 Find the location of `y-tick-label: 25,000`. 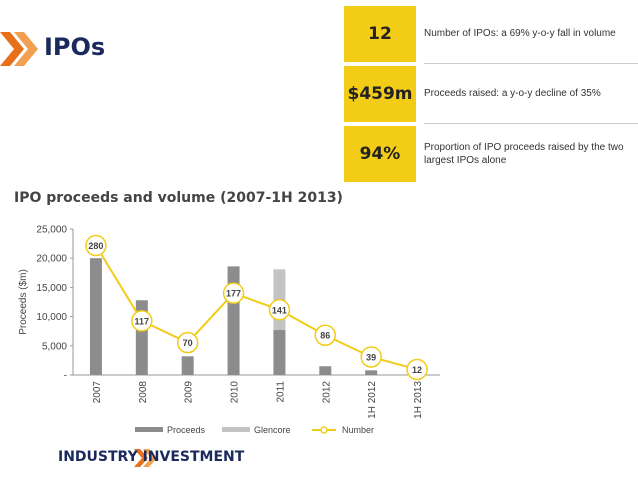

y-tick-label: 25,000 is located at coordinates (51, 230).